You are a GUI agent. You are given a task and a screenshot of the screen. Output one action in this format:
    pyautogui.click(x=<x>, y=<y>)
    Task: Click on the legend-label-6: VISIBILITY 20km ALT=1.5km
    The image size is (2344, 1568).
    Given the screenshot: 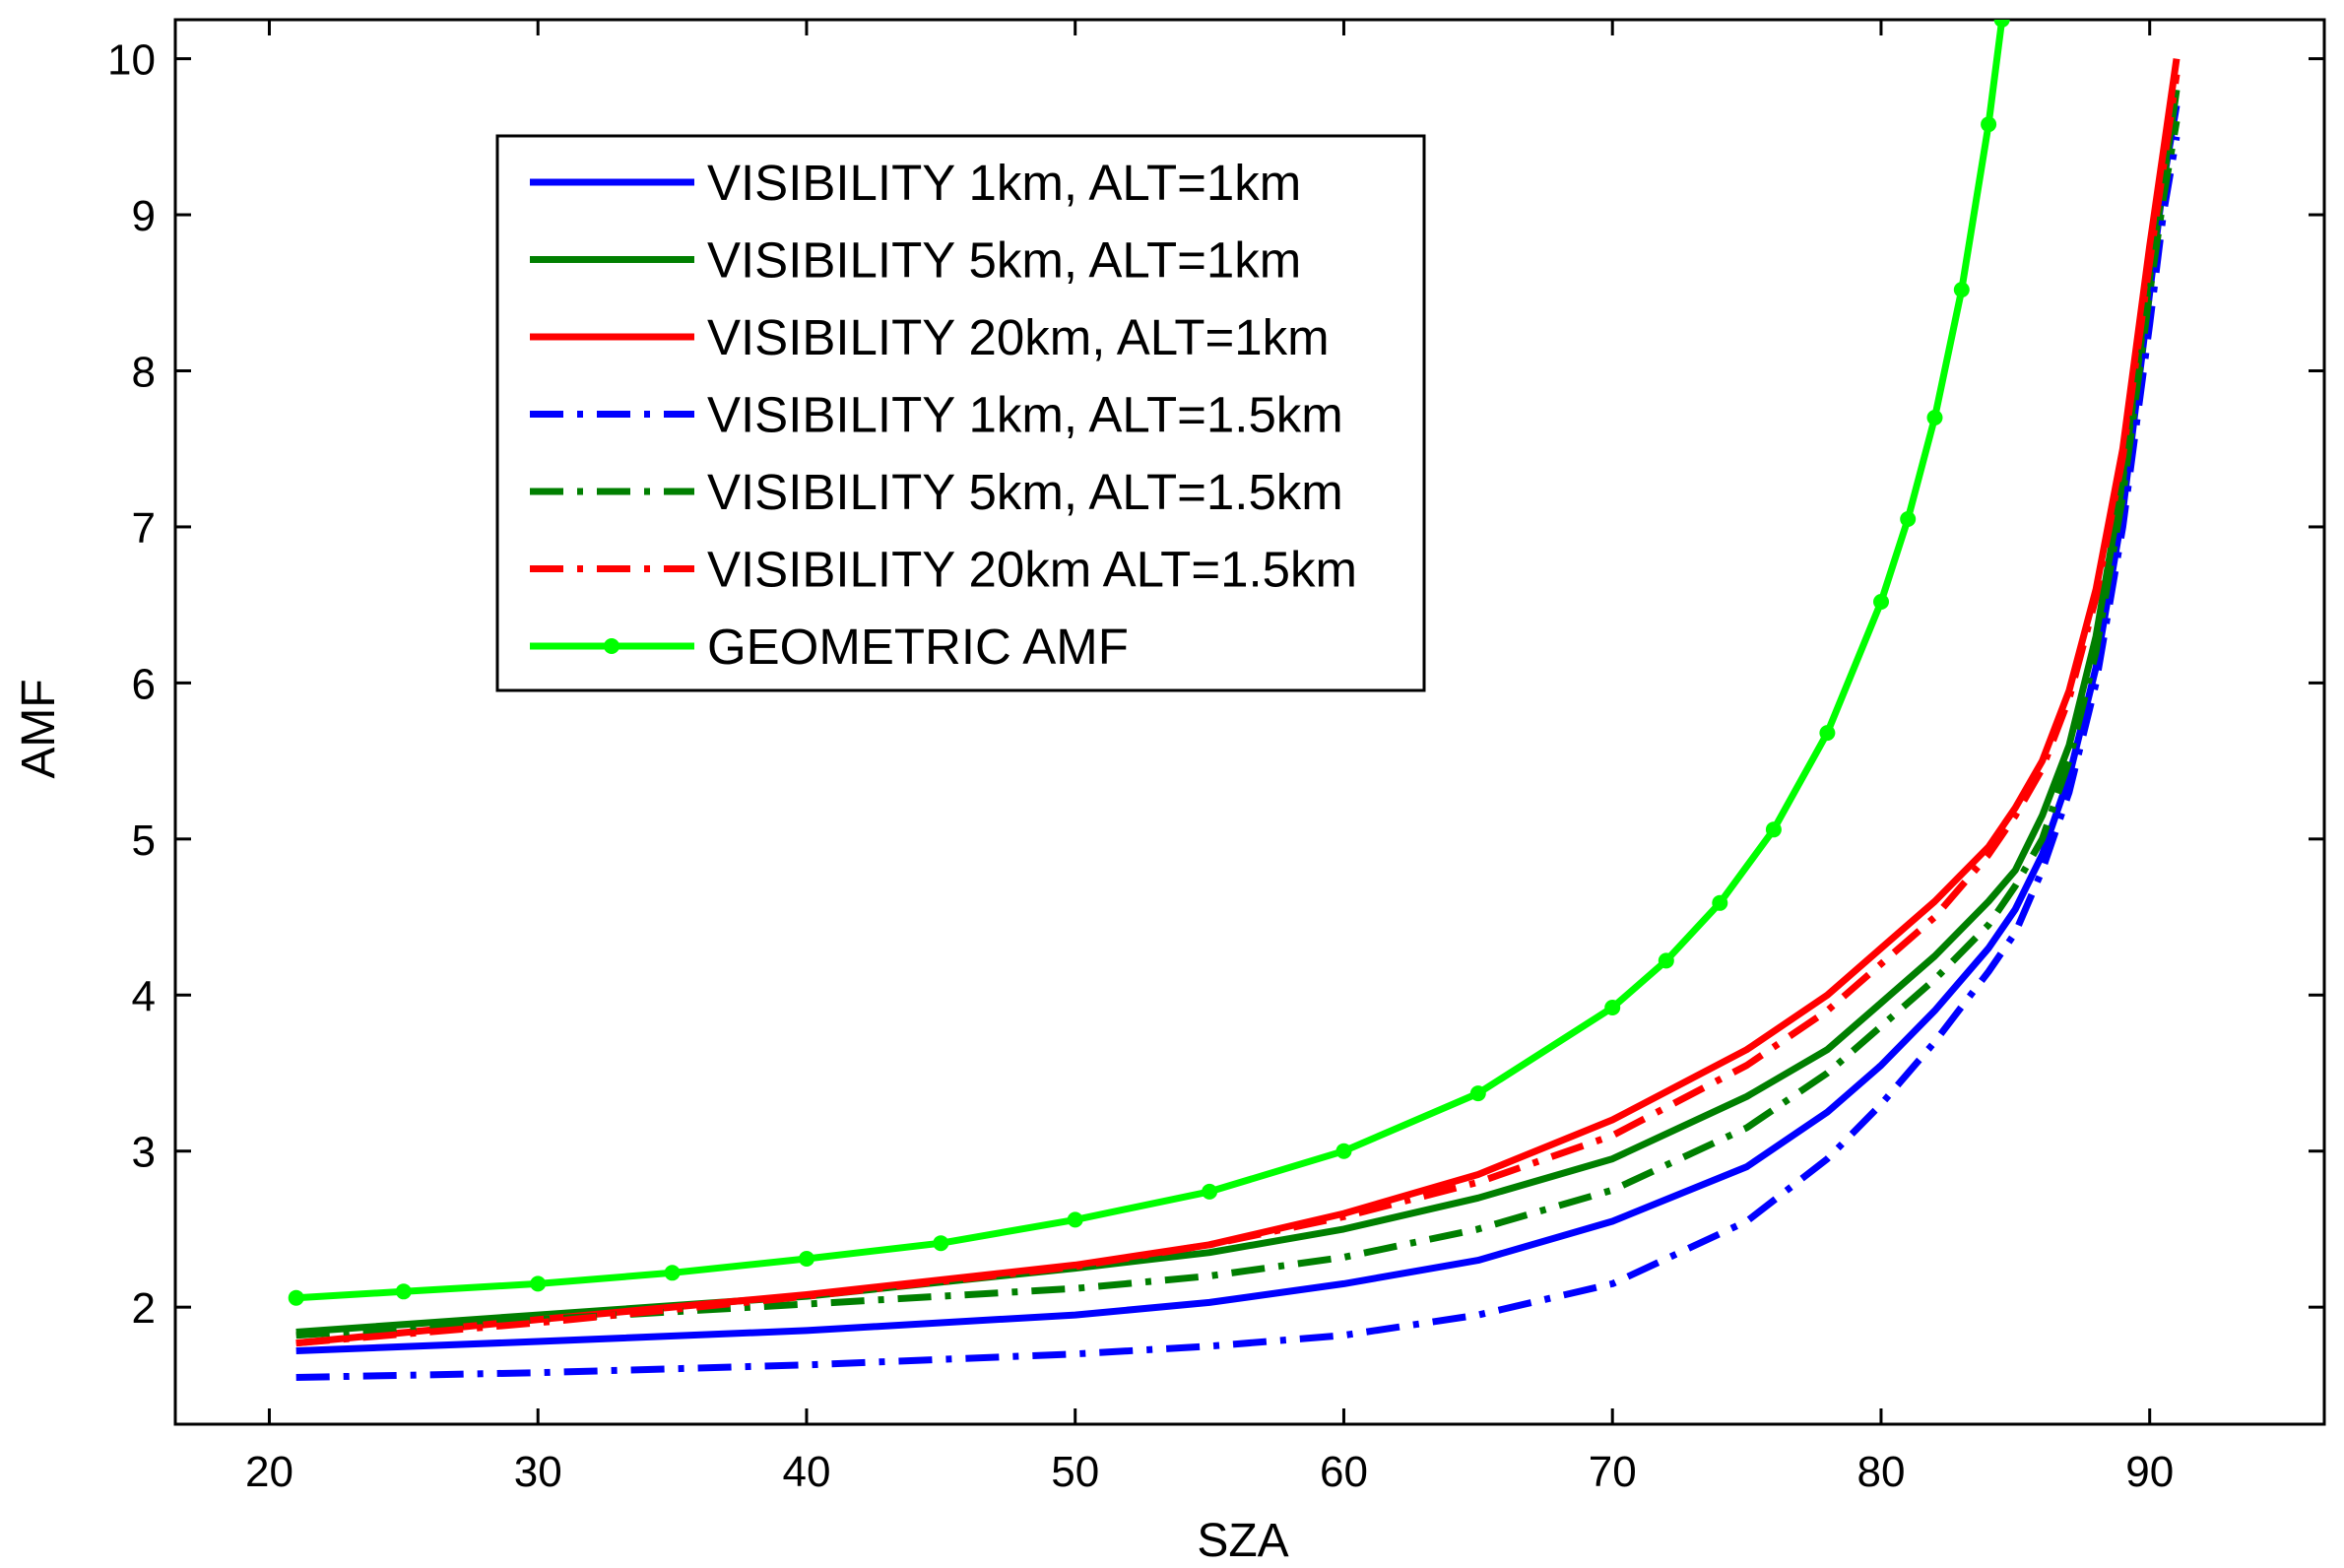 What is the action you would take?
    pyautogui.click(x=1032, y=570)
    